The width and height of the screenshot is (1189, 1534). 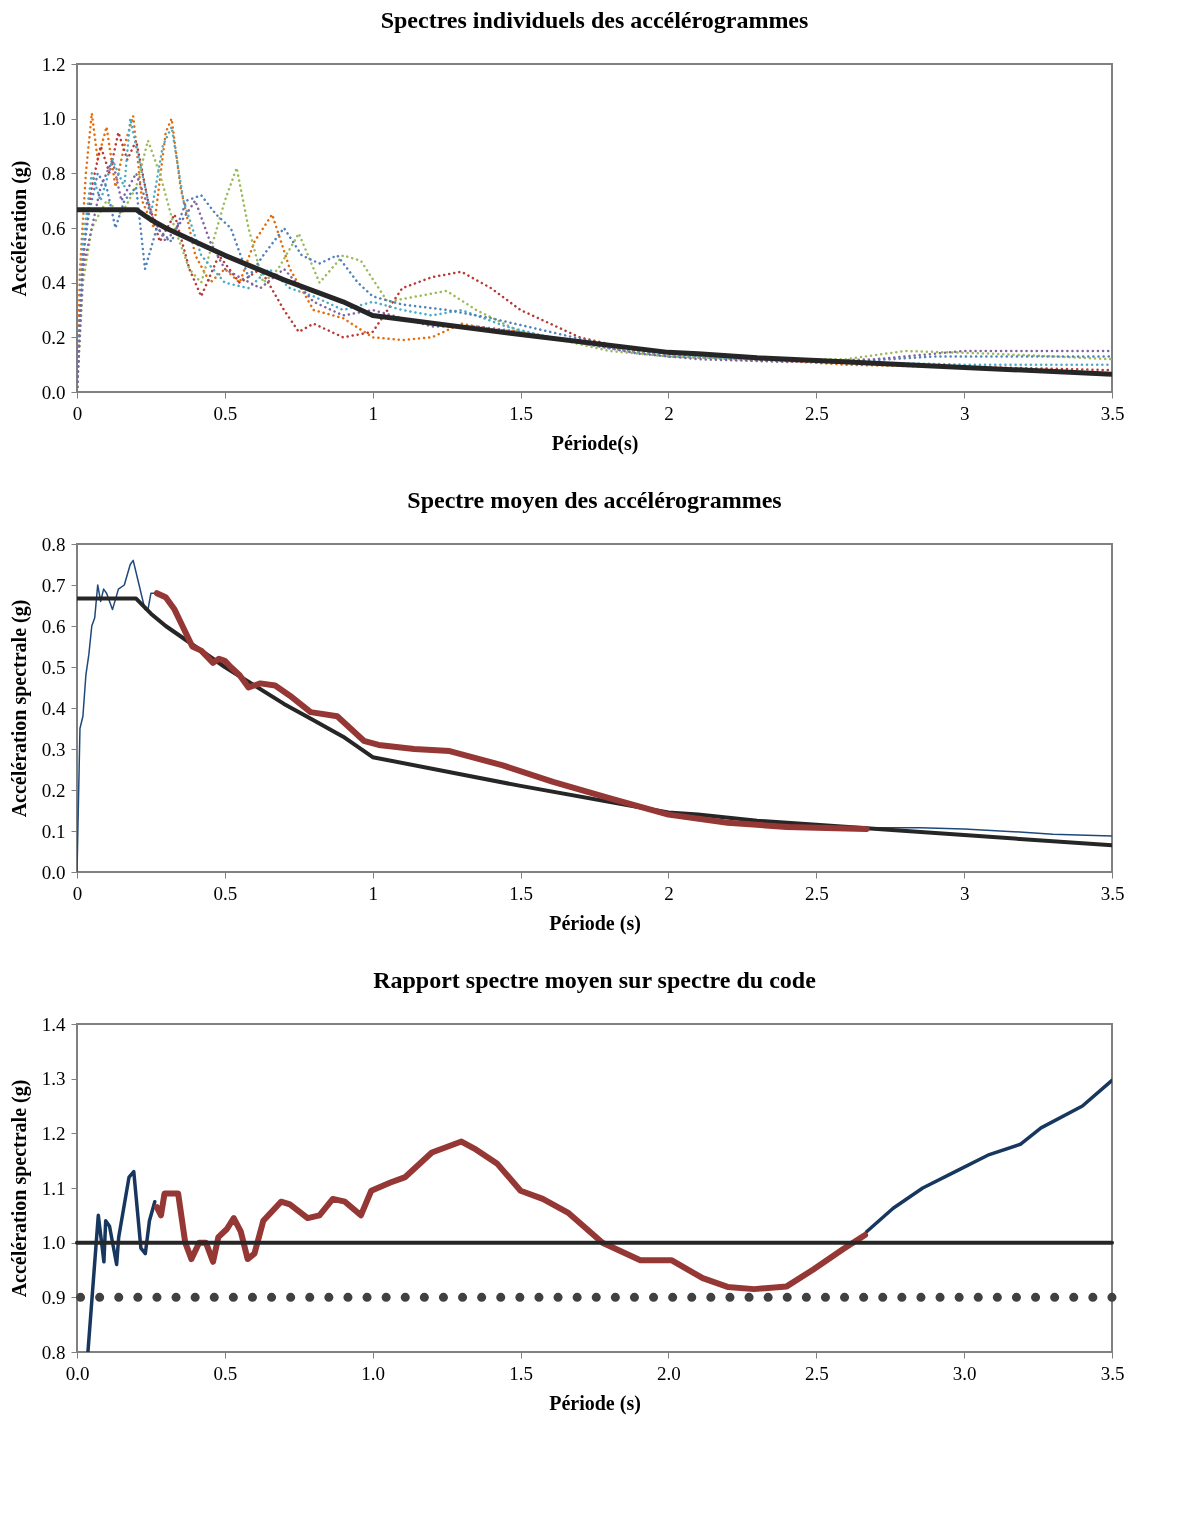 I want to click on chart-title: Spectres individuels des accélérogrammes, so click(x=594, y=20).